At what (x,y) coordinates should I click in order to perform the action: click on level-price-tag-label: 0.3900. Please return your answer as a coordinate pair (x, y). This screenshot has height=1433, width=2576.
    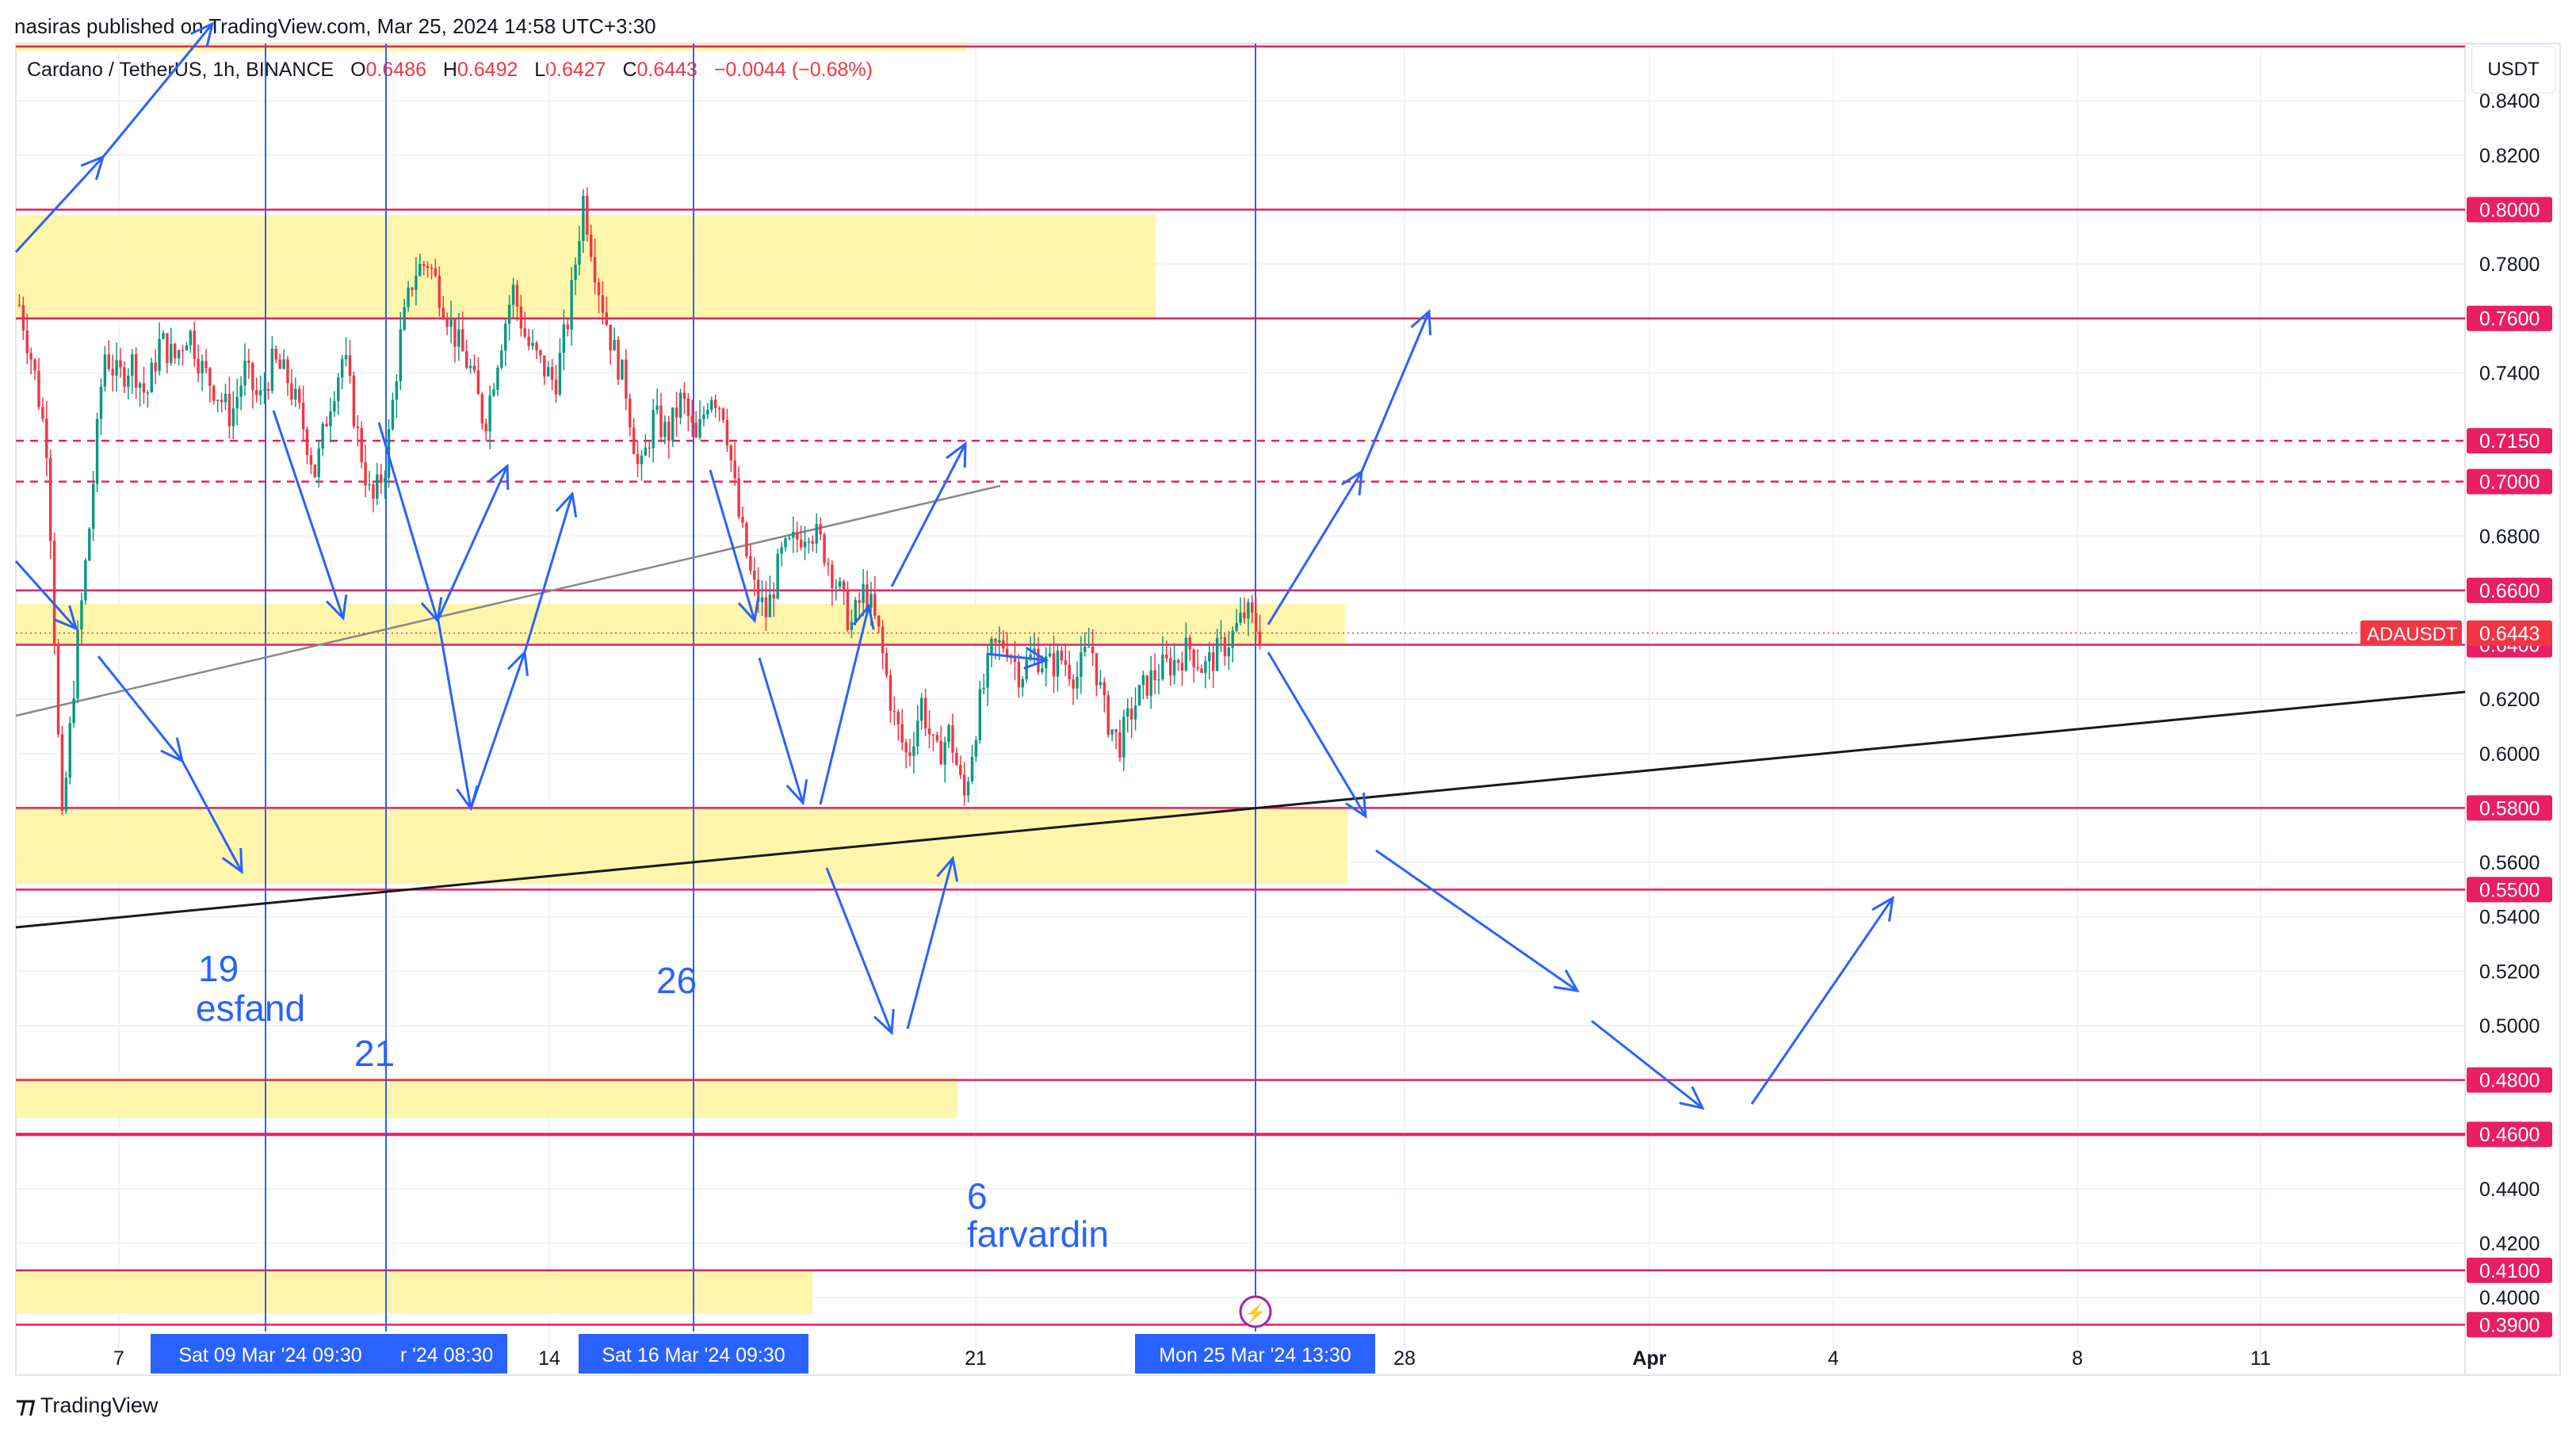
    Looking at the image, I should click on (2509, 1325).